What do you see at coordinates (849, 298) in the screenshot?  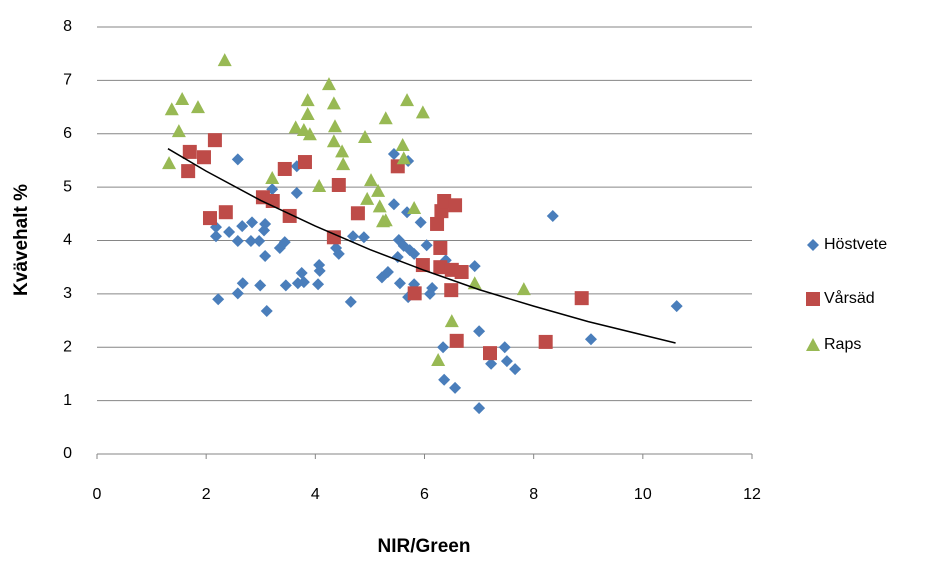 I see `legend-label: Vårsäd` at bounding box center [849, 298].